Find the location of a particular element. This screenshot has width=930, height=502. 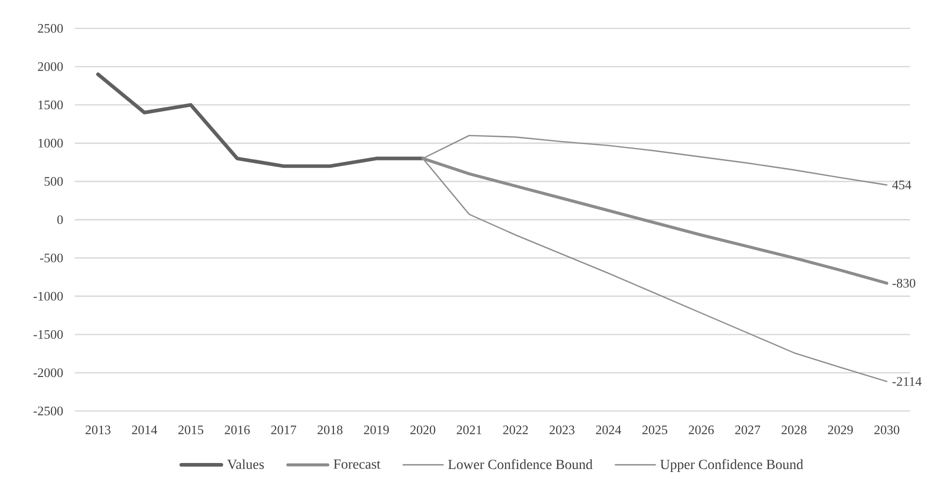

y-tick-label: -500 is located at coordinates (51, 258).